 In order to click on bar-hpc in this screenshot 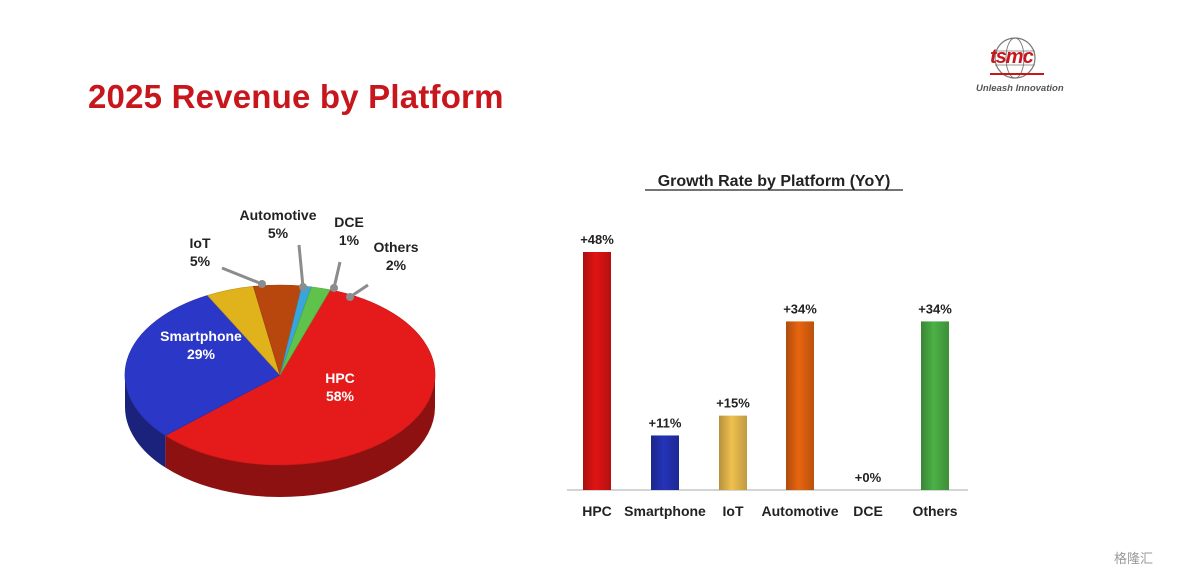, I will do `click(597, 371)`.